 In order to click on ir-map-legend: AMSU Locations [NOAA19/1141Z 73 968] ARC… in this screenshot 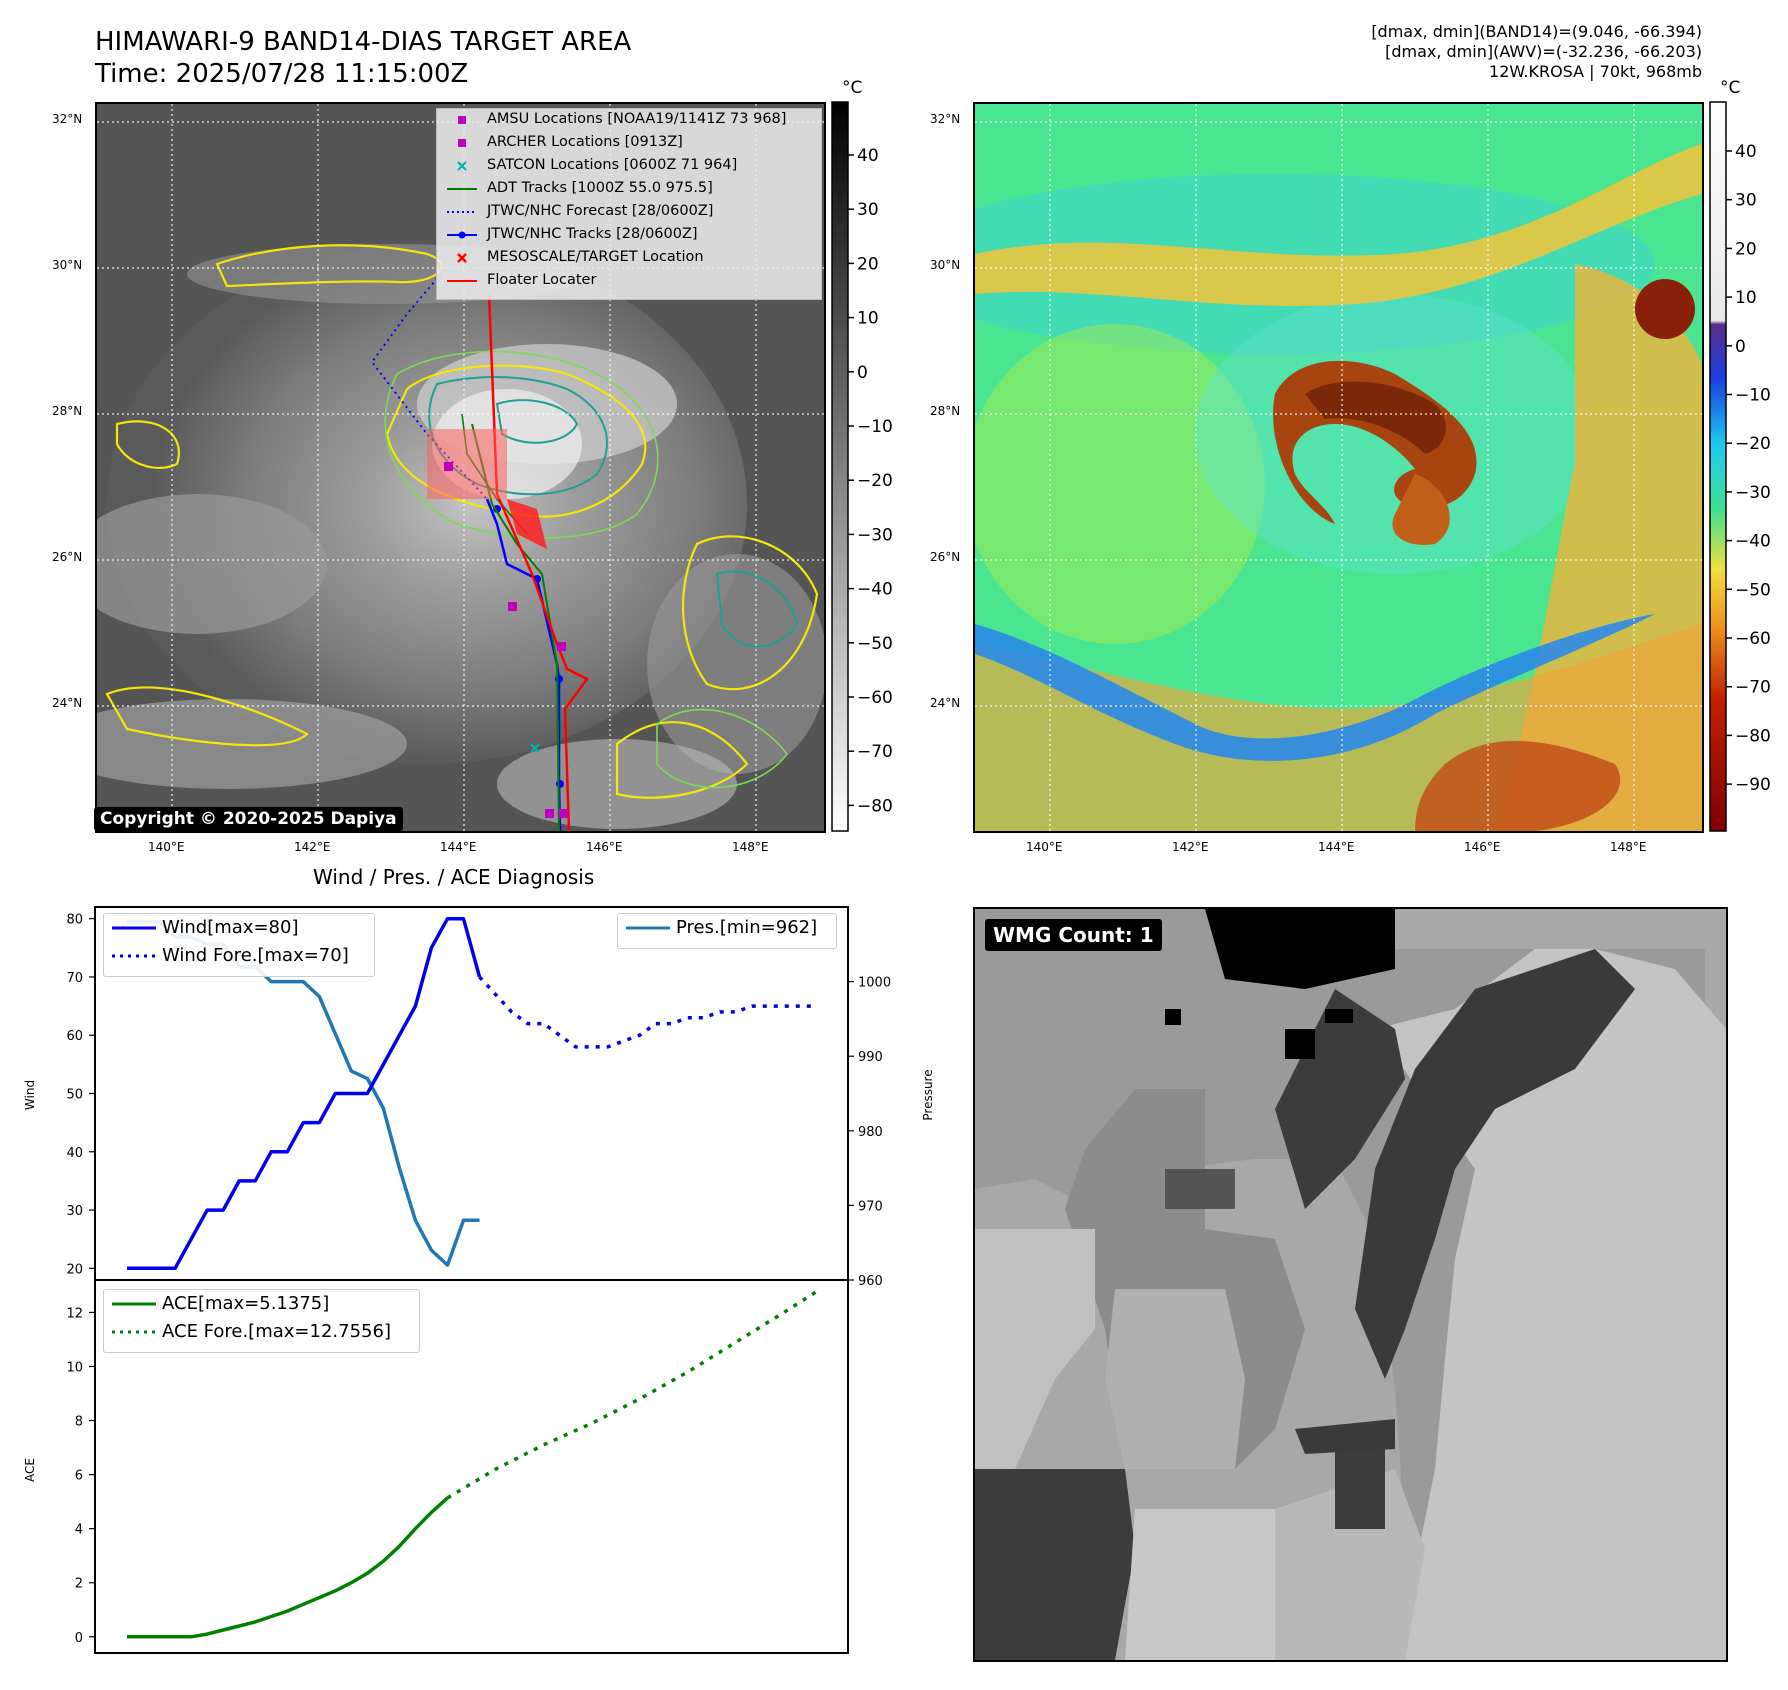, I will do `click(629, 204)`.